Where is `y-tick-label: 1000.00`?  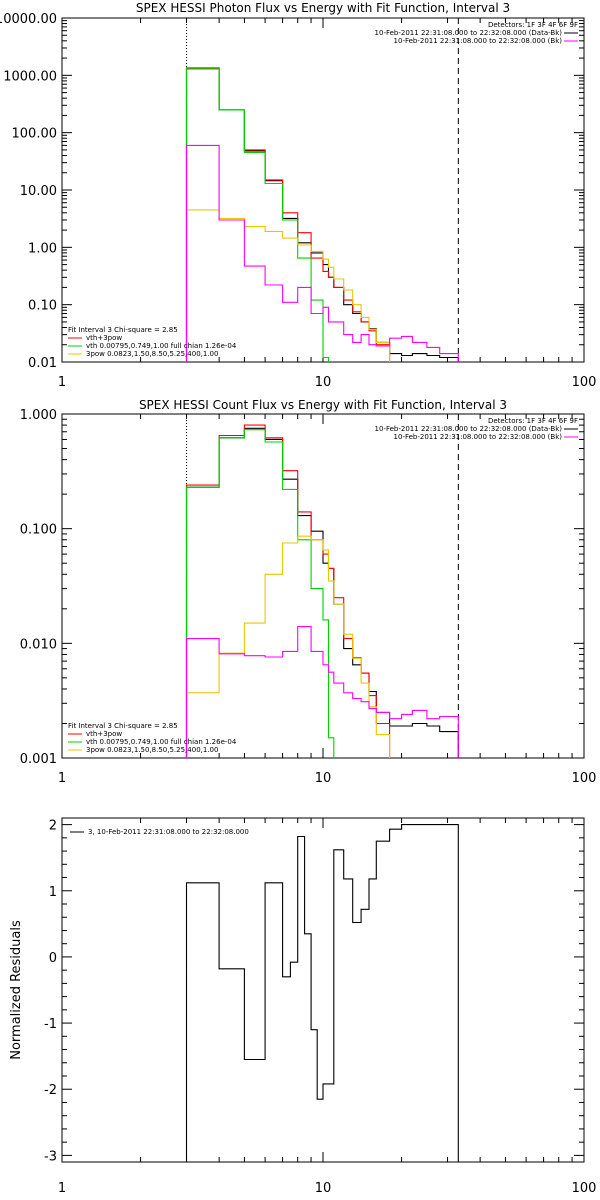
y-tick-label: 1000.00 is located at coordinates (30, 76).